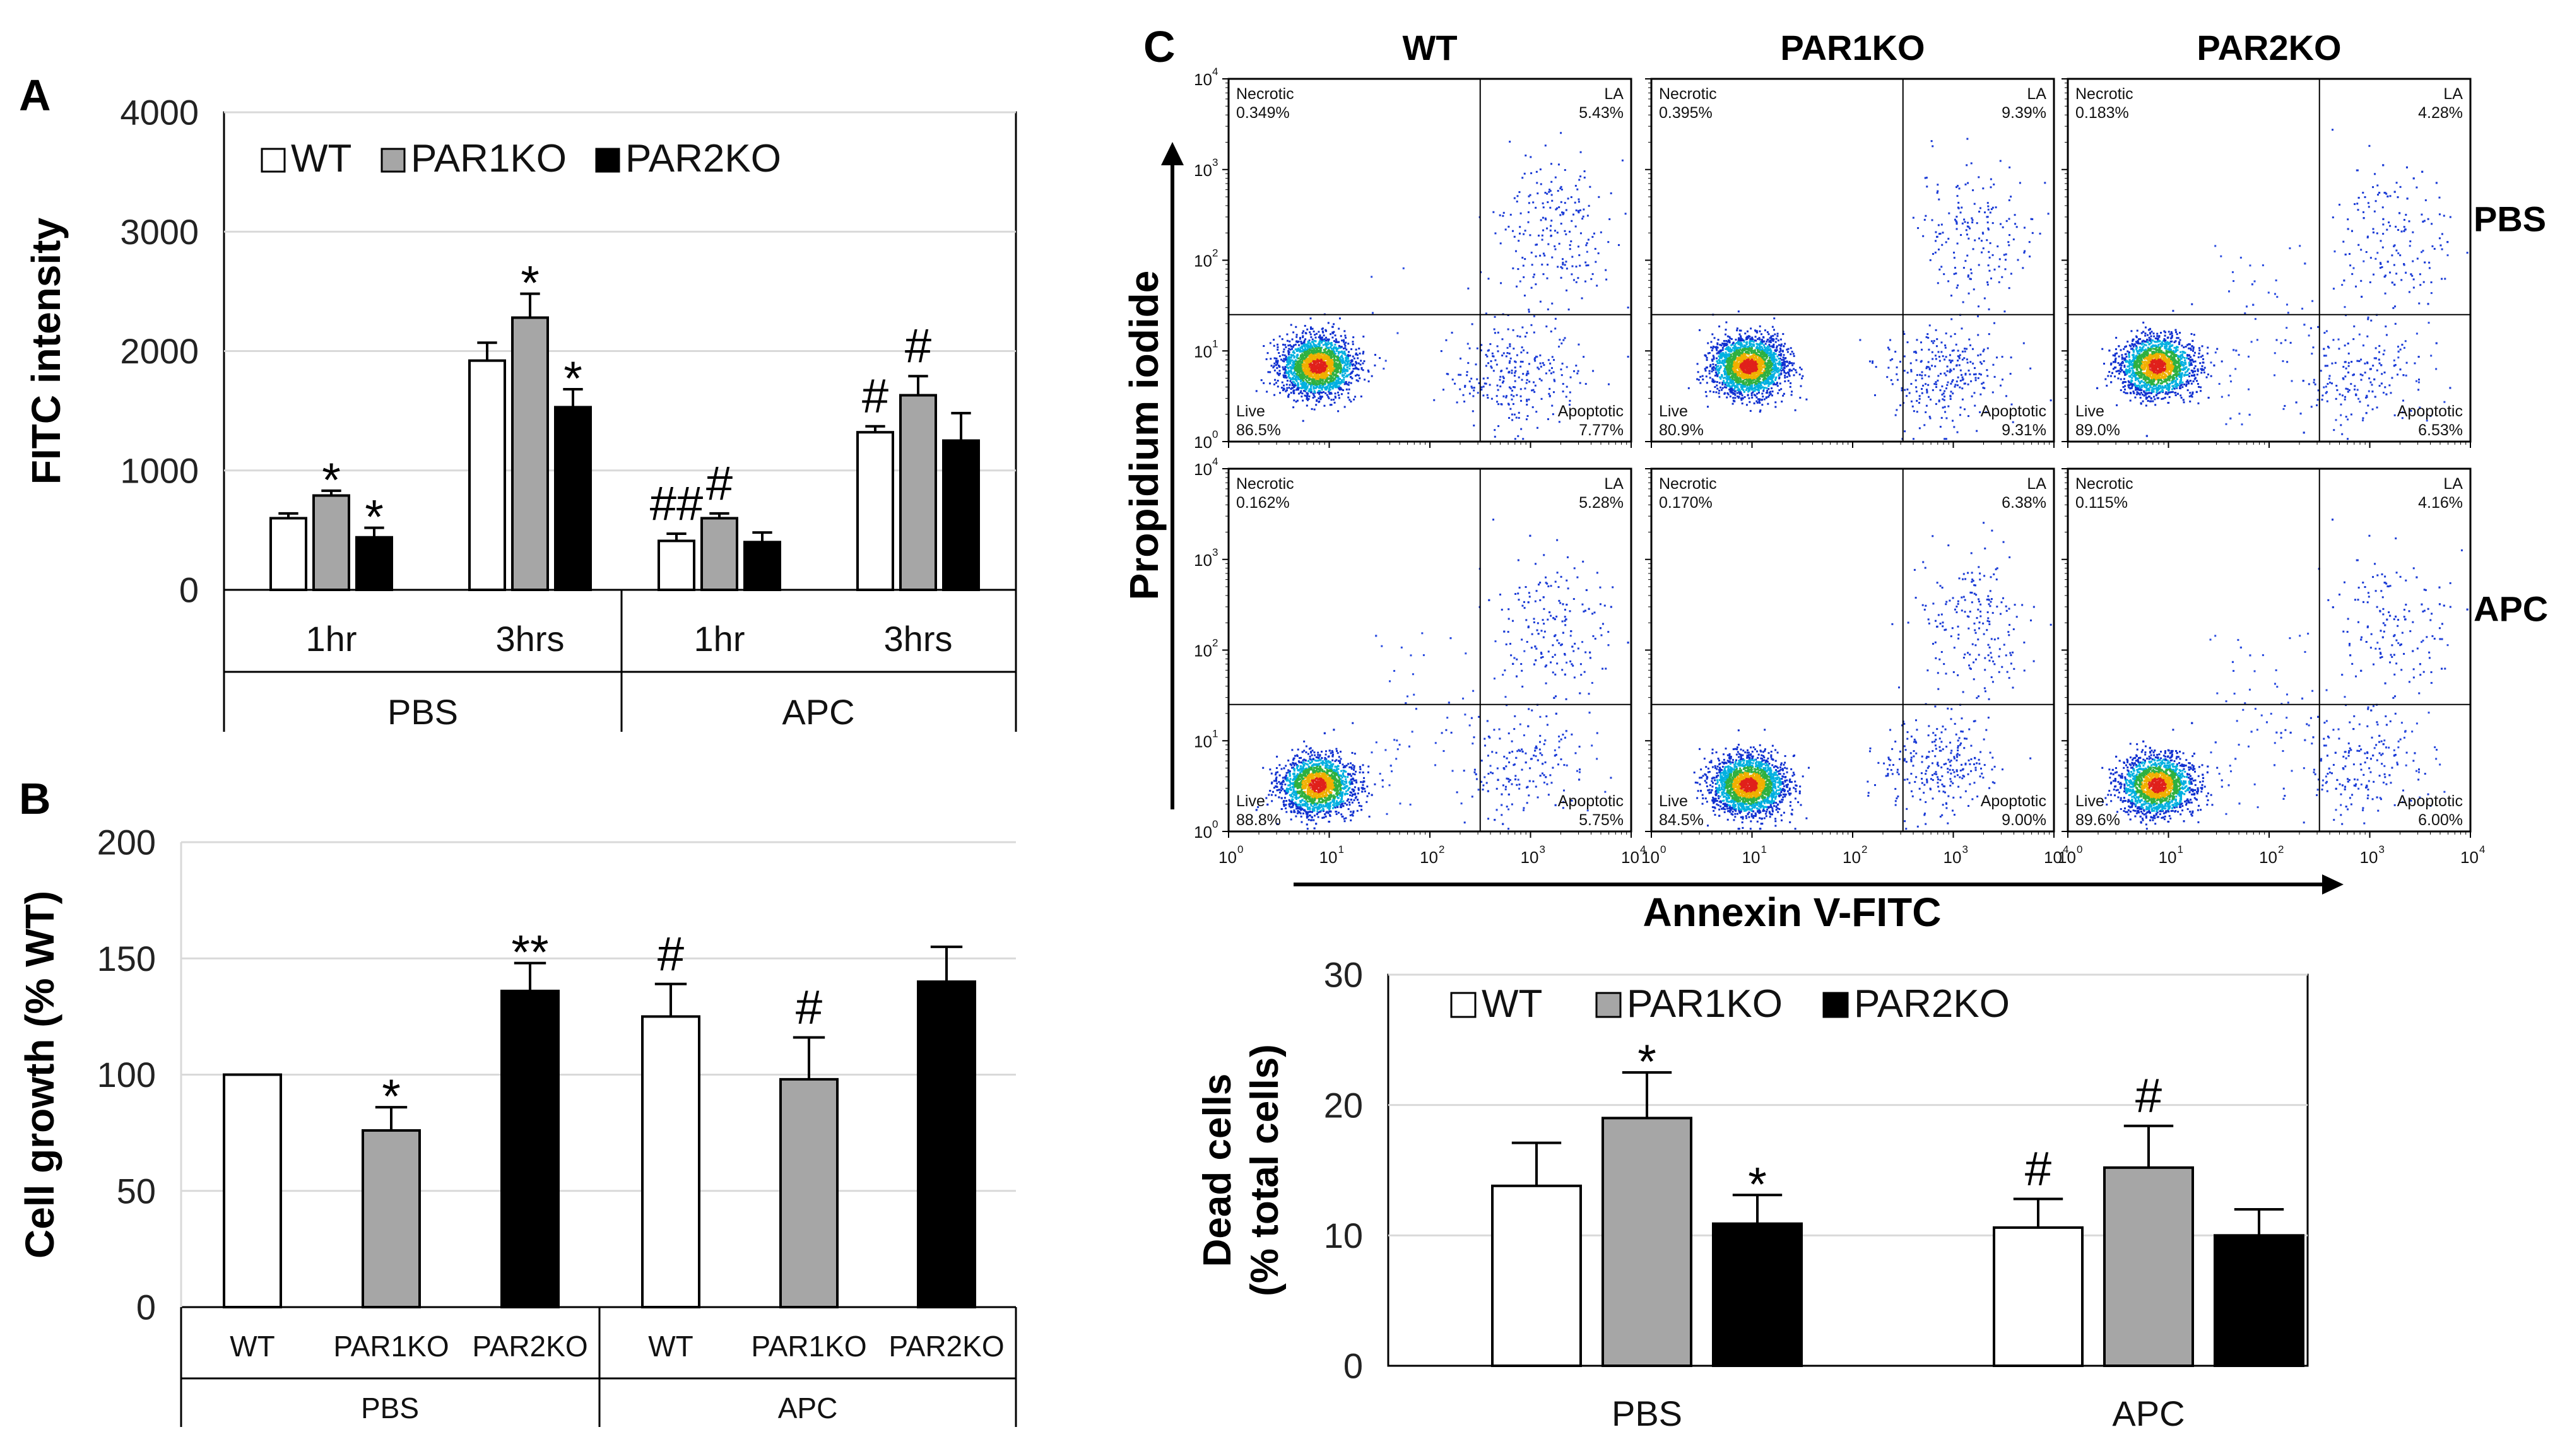  I want to click on chart-a-legend-par1ko-swatch, so click(393, 160).